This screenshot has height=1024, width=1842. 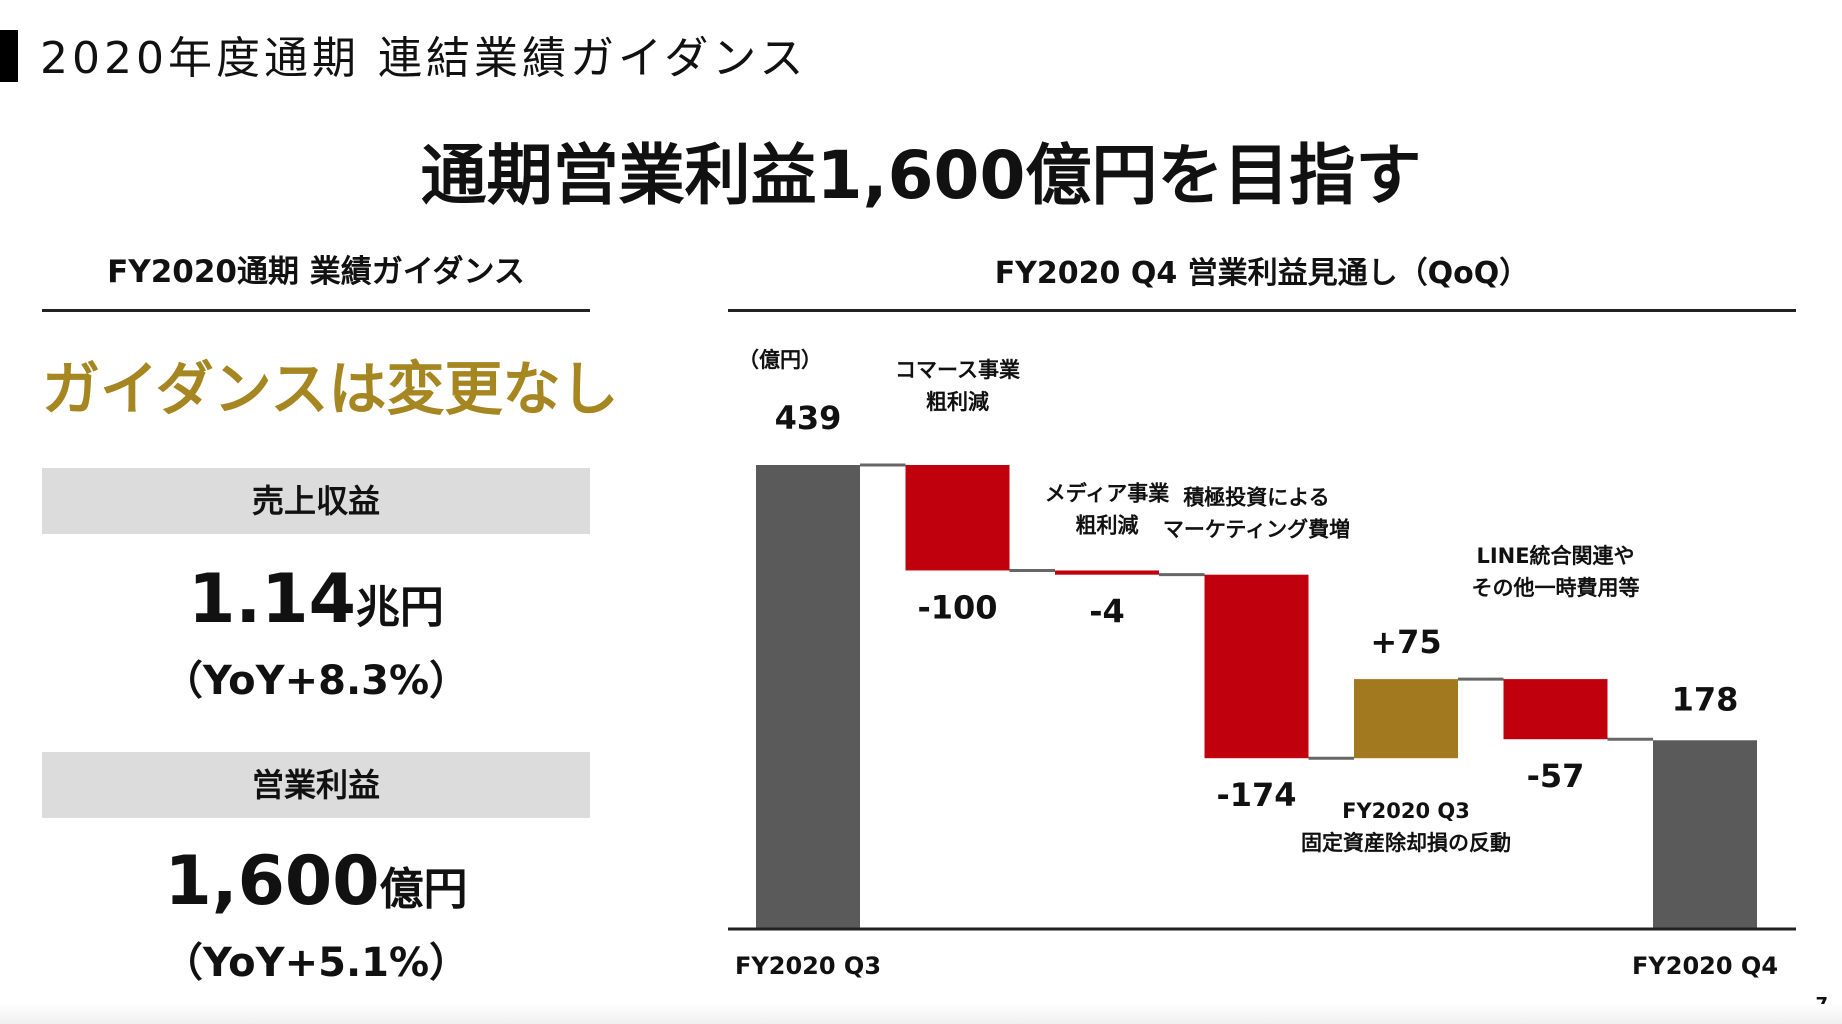 I want to click on header-accent-bar, so click(x=9, y=56).